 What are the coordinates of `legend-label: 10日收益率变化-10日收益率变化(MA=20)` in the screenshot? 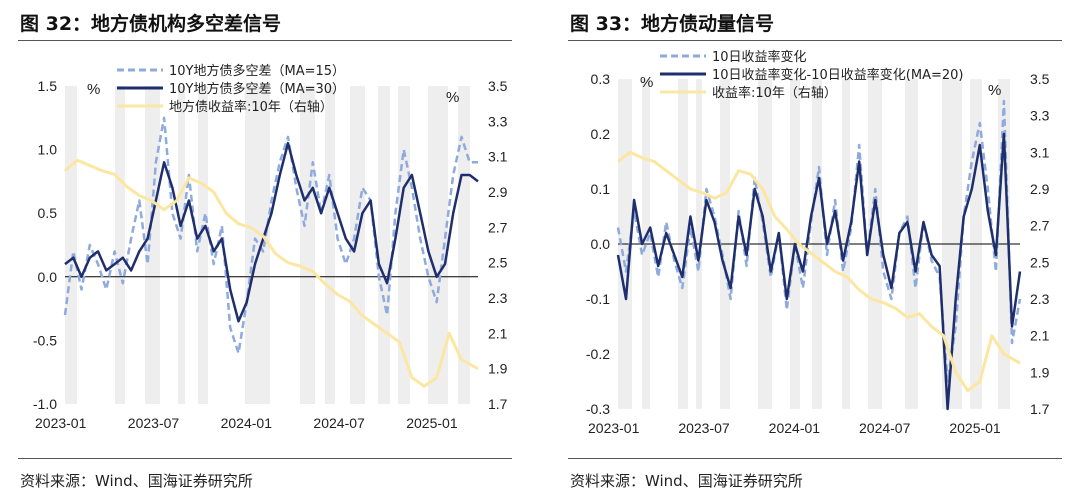 It's located at (837, 75).